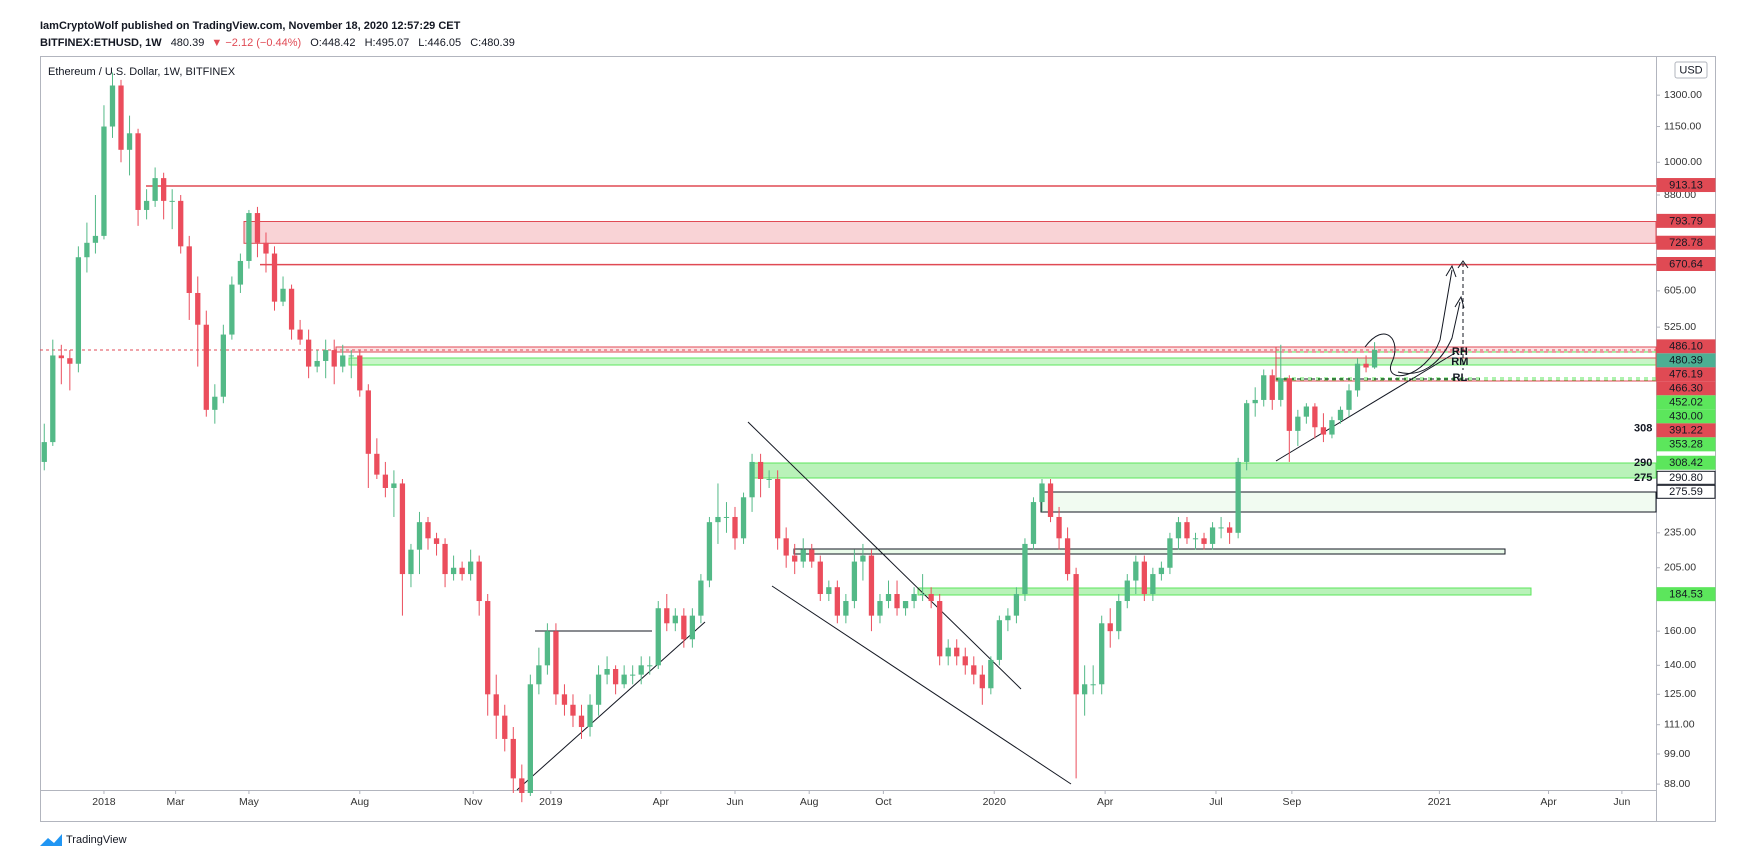 The image size is (1746, 866). I want to click on price-tag-label: 391.22, so click(1686, 431).